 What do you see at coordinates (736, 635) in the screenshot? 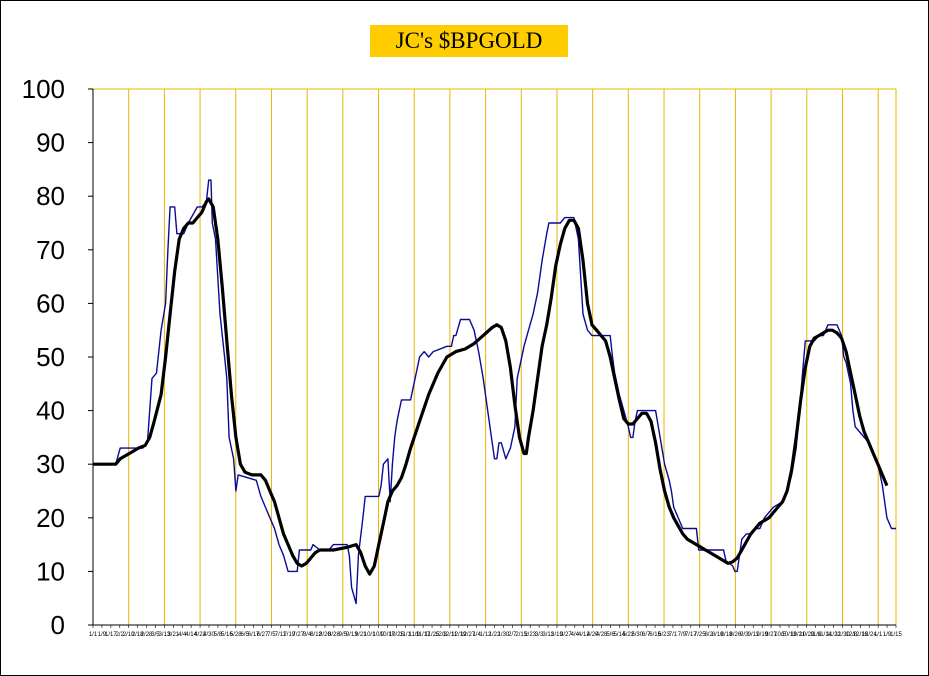
I see `x-tick-label: 8/26` at bounding box center [736, 635].